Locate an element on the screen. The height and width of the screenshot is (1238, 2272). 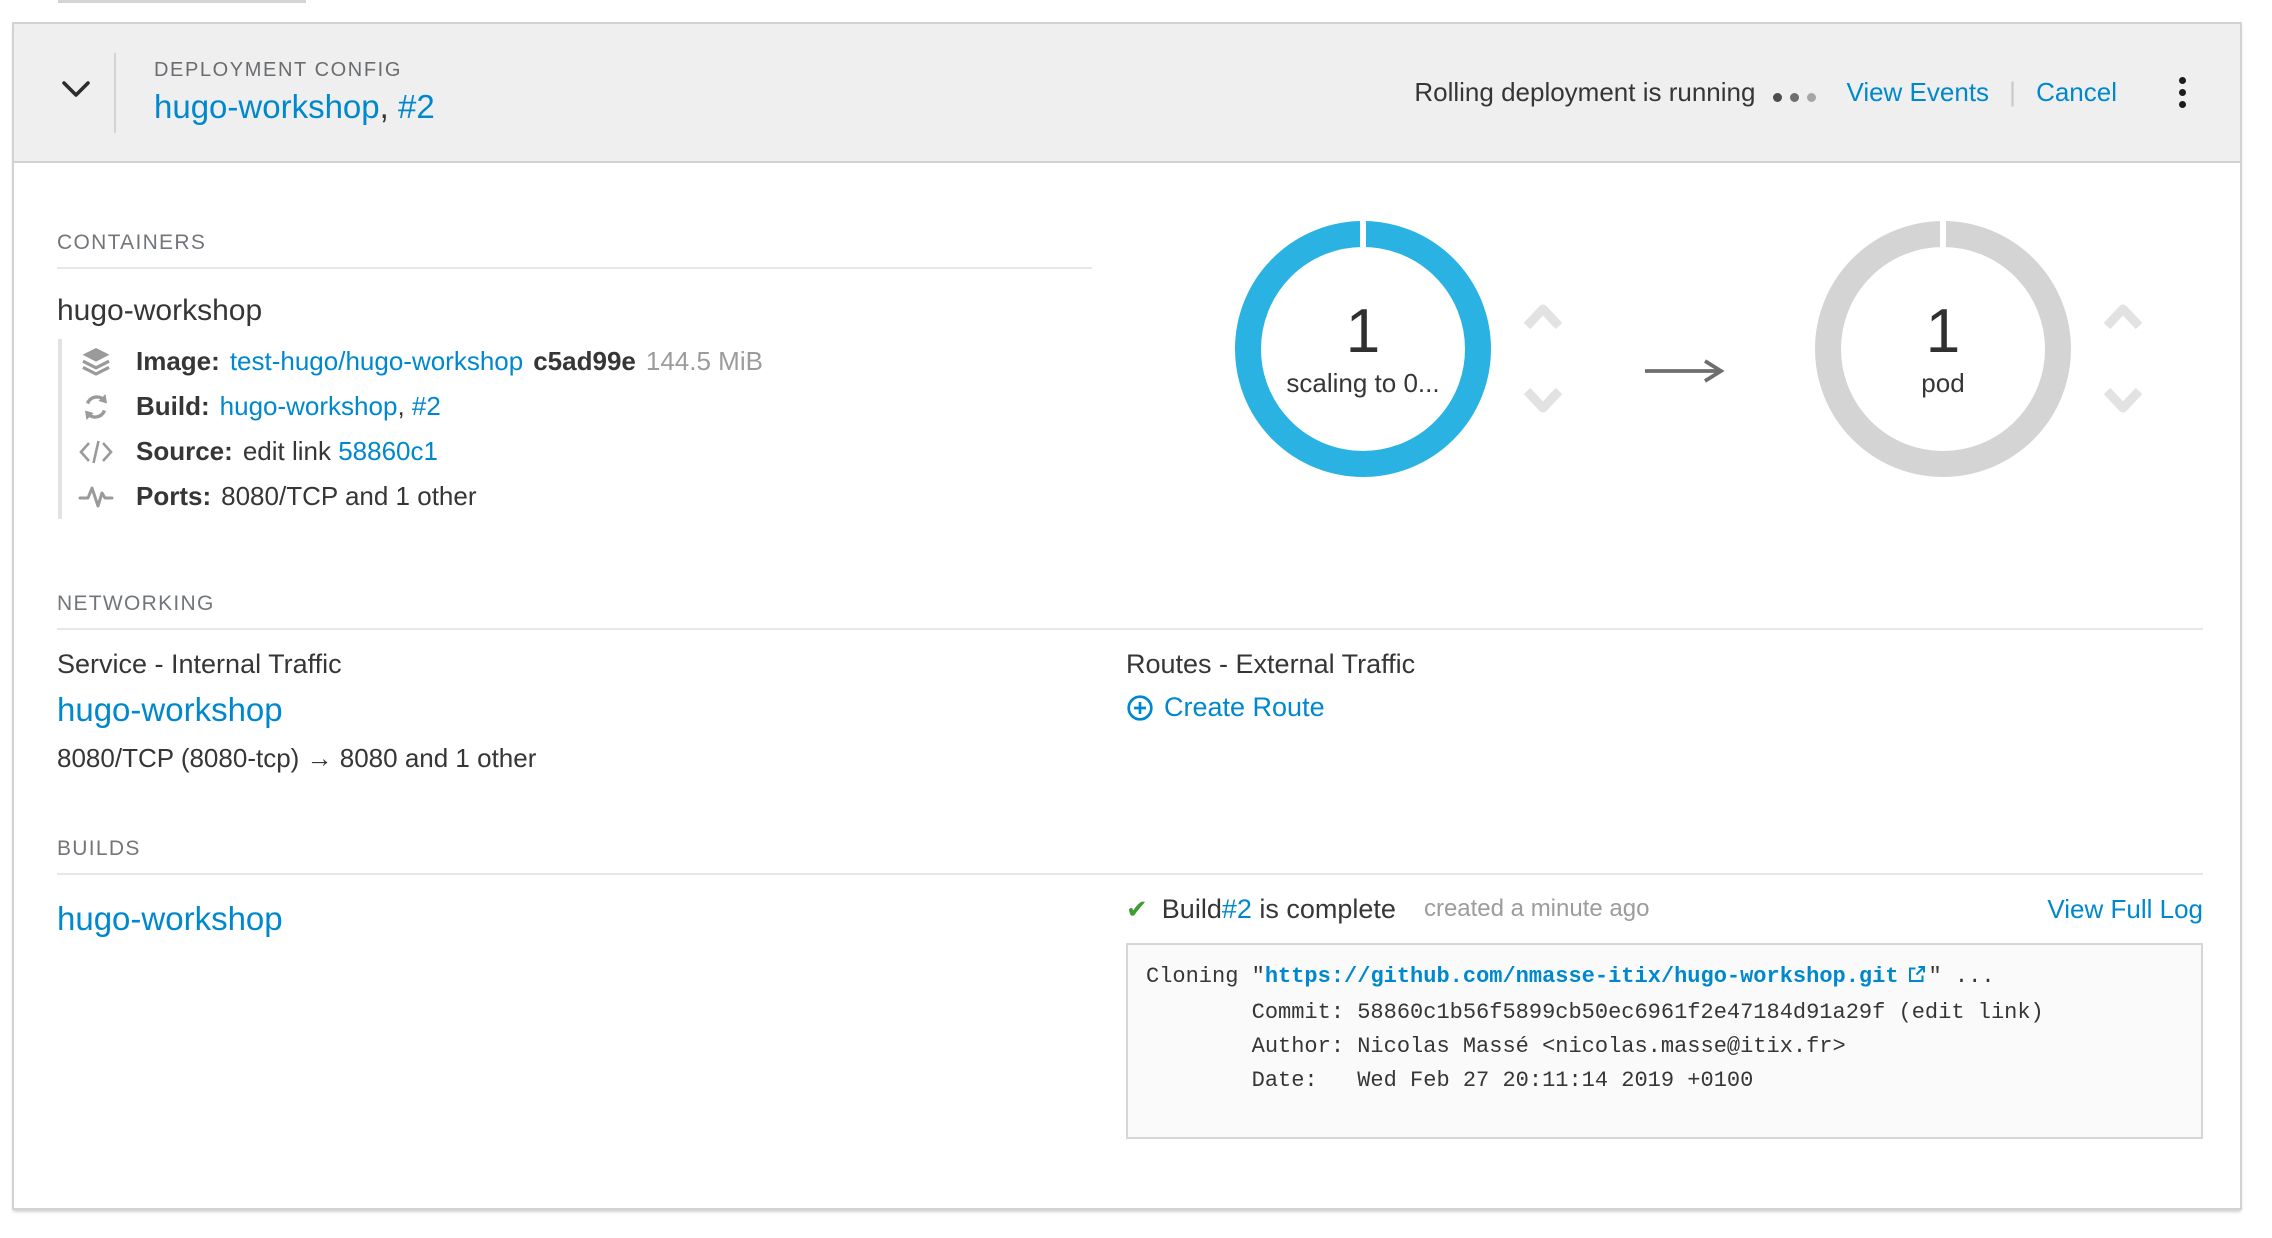
containers-section-label: CONTAINERS is located at coordinates (132, 242).